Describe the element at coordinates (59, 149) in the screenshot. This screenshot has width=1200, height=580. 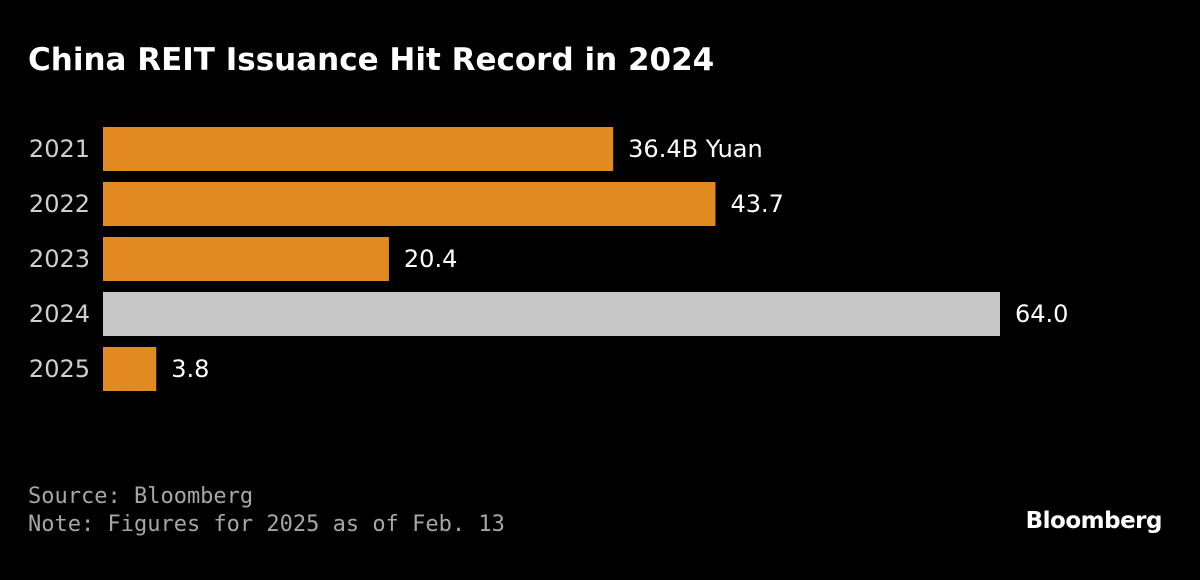
I see `category-label-2021: 2021` at that location.